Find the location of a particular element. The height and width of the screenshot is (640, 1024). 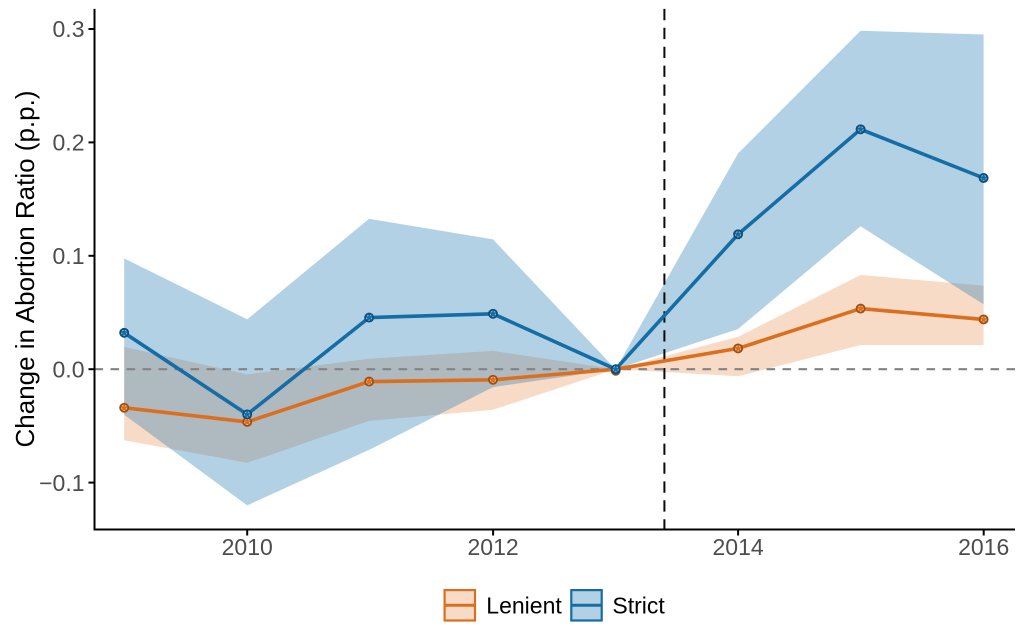

svg-text: 0.3 is located at coordinates (69, 29).